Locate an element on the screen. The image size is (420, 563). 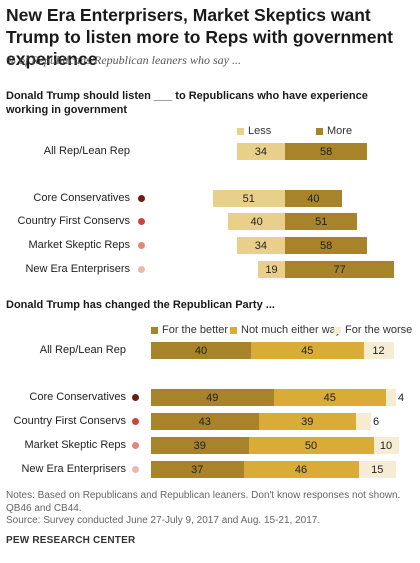
legend-less: Less is located at coordinates (254, 131).